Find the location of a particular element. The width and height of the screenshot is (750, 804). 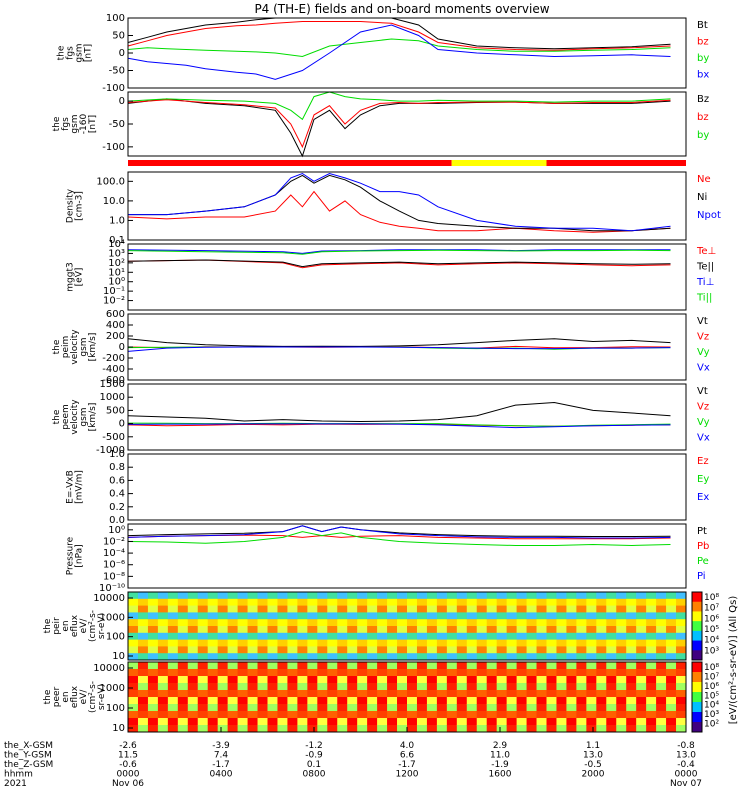

series-label: Te|| is located at coordinates (705, 267).